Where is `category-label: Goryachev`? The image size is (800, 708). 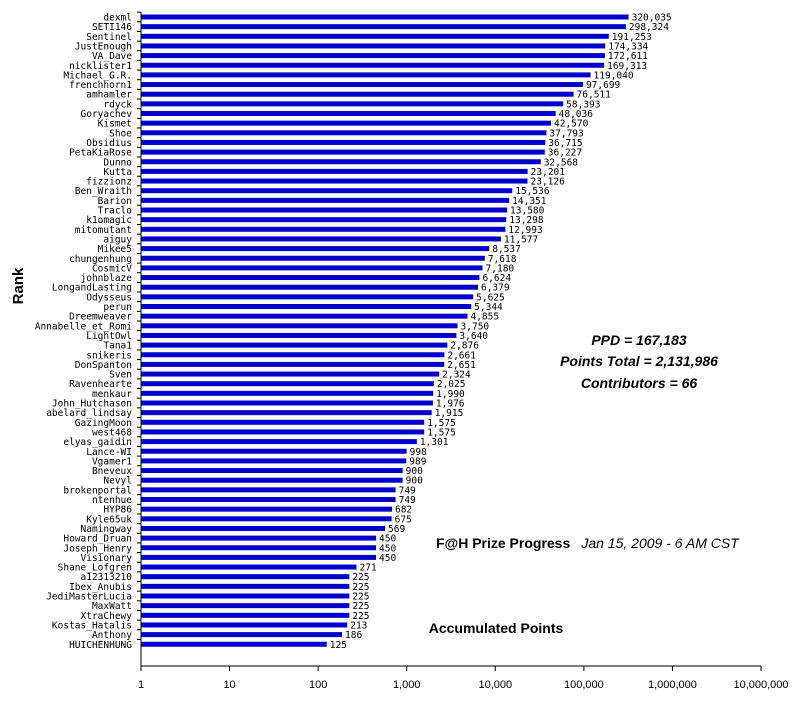
category-label: Goryachev is located at coordinates (107, 114).